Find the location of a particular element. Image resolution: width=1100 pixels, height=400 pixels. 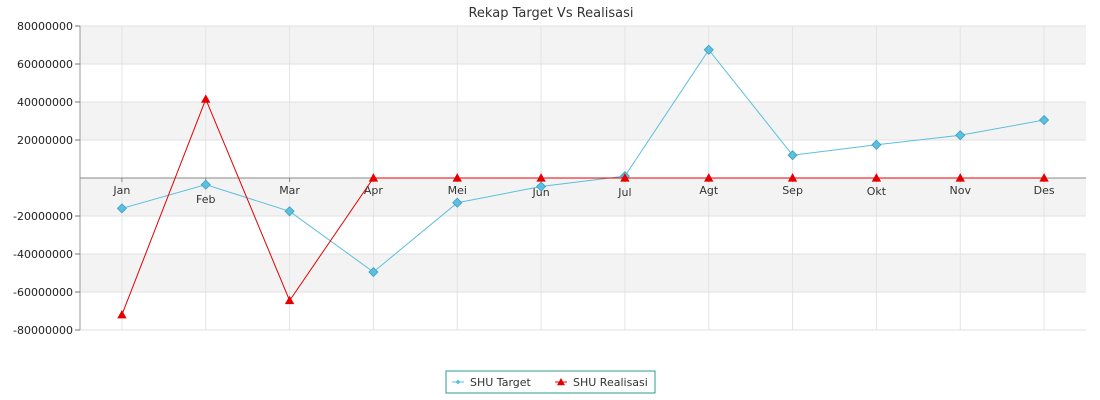

x-tick-label: Feb is located at coordinates (205, 199).